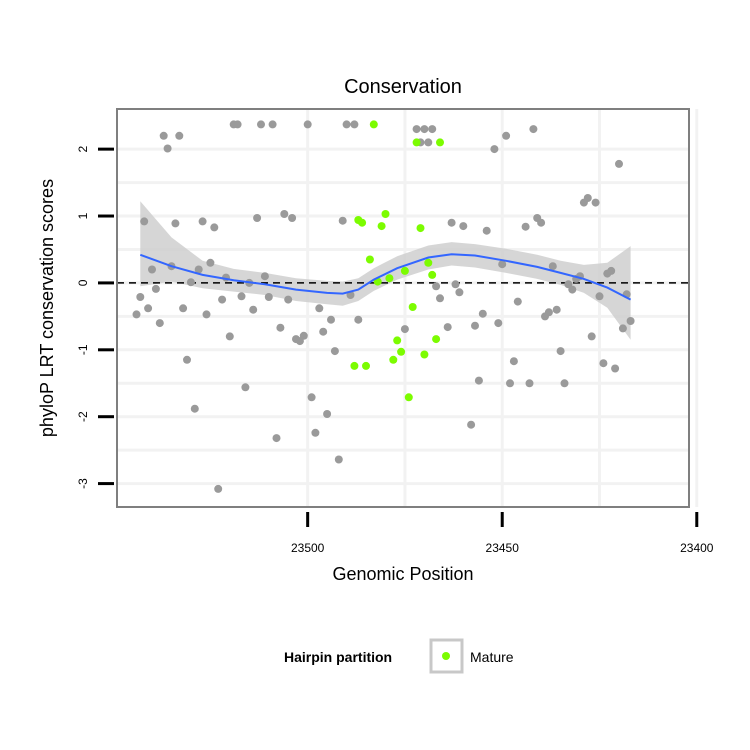 The height and width of the screenshot is (750, 750). What do you see at coordinates (338, 657) in the screenshot?
I see `legend-title: Hairpin partition` at bounding box center [338, 657].